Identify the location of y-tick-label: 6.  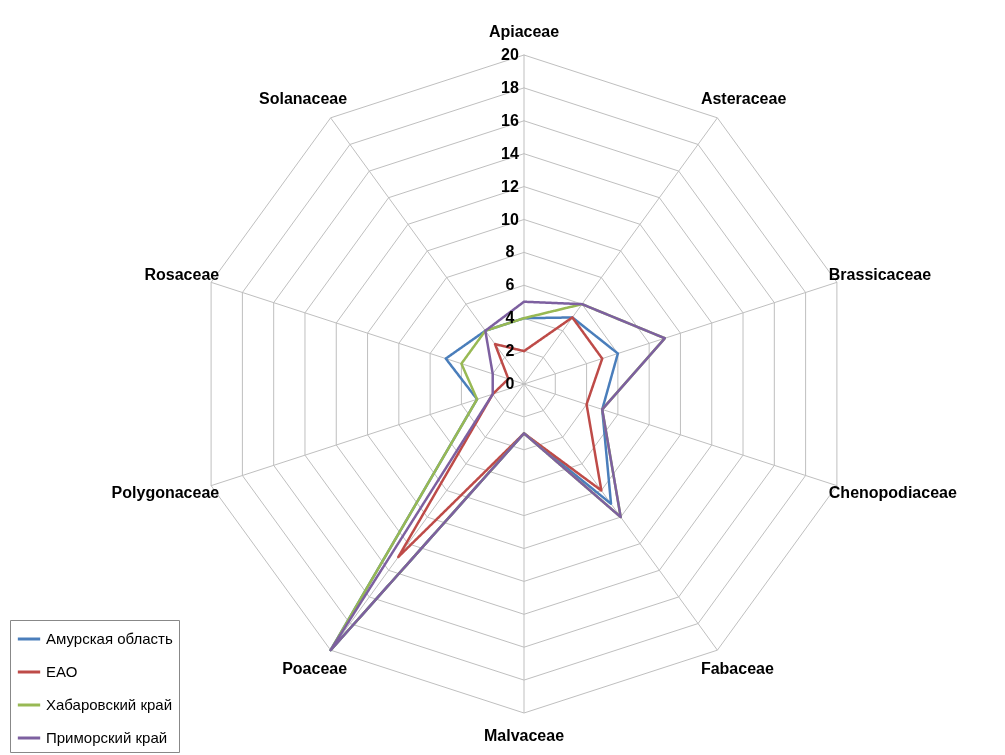
(510, 285).